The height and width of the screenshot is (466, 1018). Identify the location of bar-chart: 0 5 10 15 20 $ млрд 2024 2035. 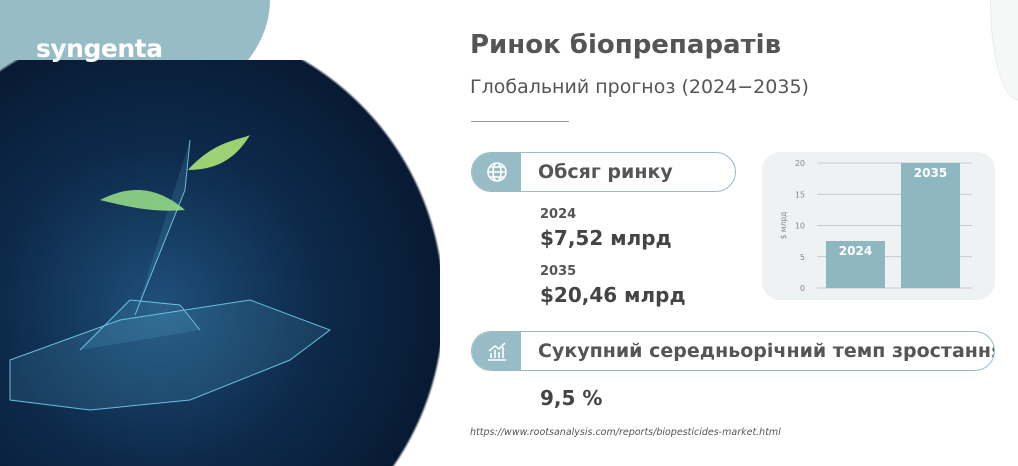
(875, 226).